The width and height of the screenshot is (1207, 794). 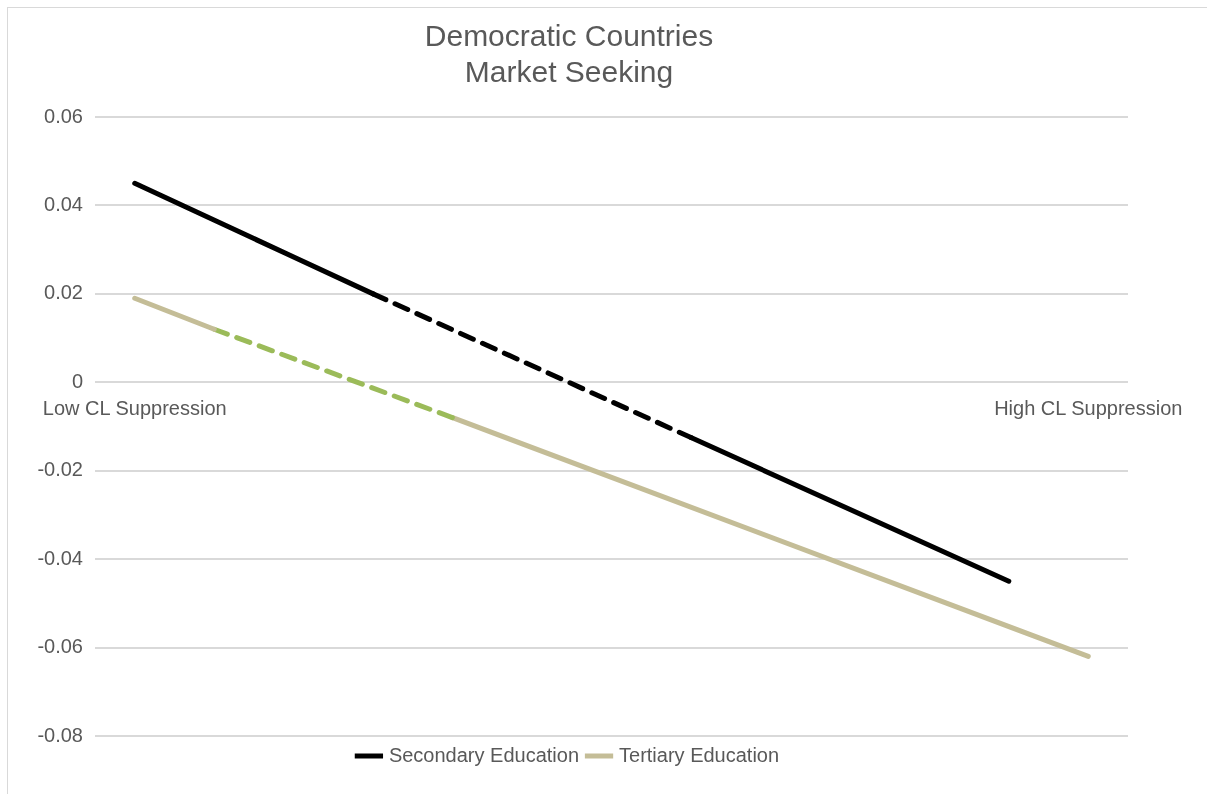 I want to click on legend-label: Tertiary Education, so click(x=699, y=754).